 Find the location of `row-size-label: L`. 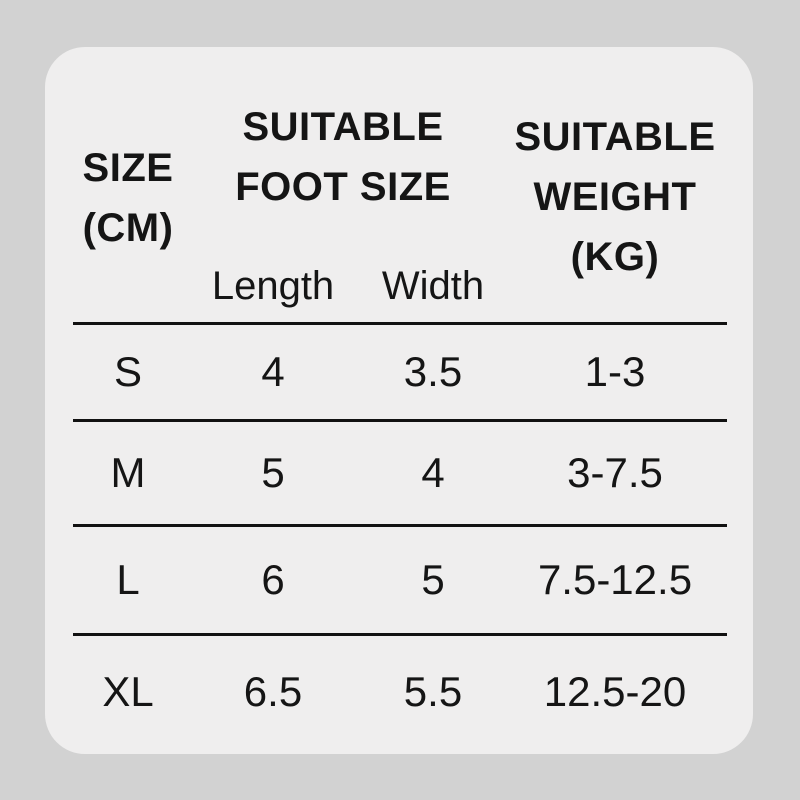

row-size-label: L is located at coordinates (128, 579).